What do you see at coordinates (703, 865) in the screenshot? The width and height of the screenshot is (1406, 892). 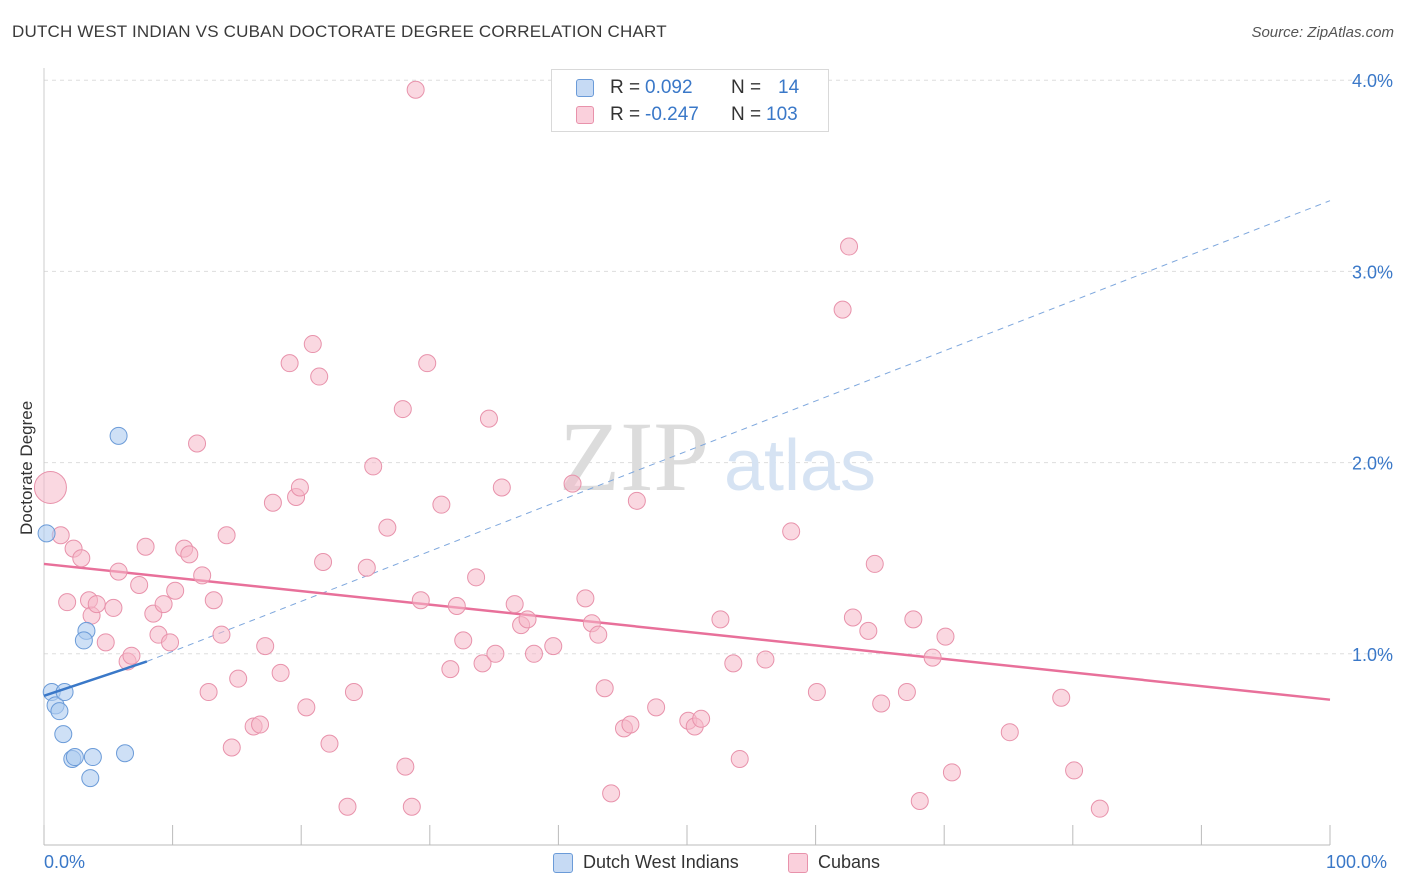 I see `series-legend: Dutch West Indians Cubans` at bounding box center [703, 865].